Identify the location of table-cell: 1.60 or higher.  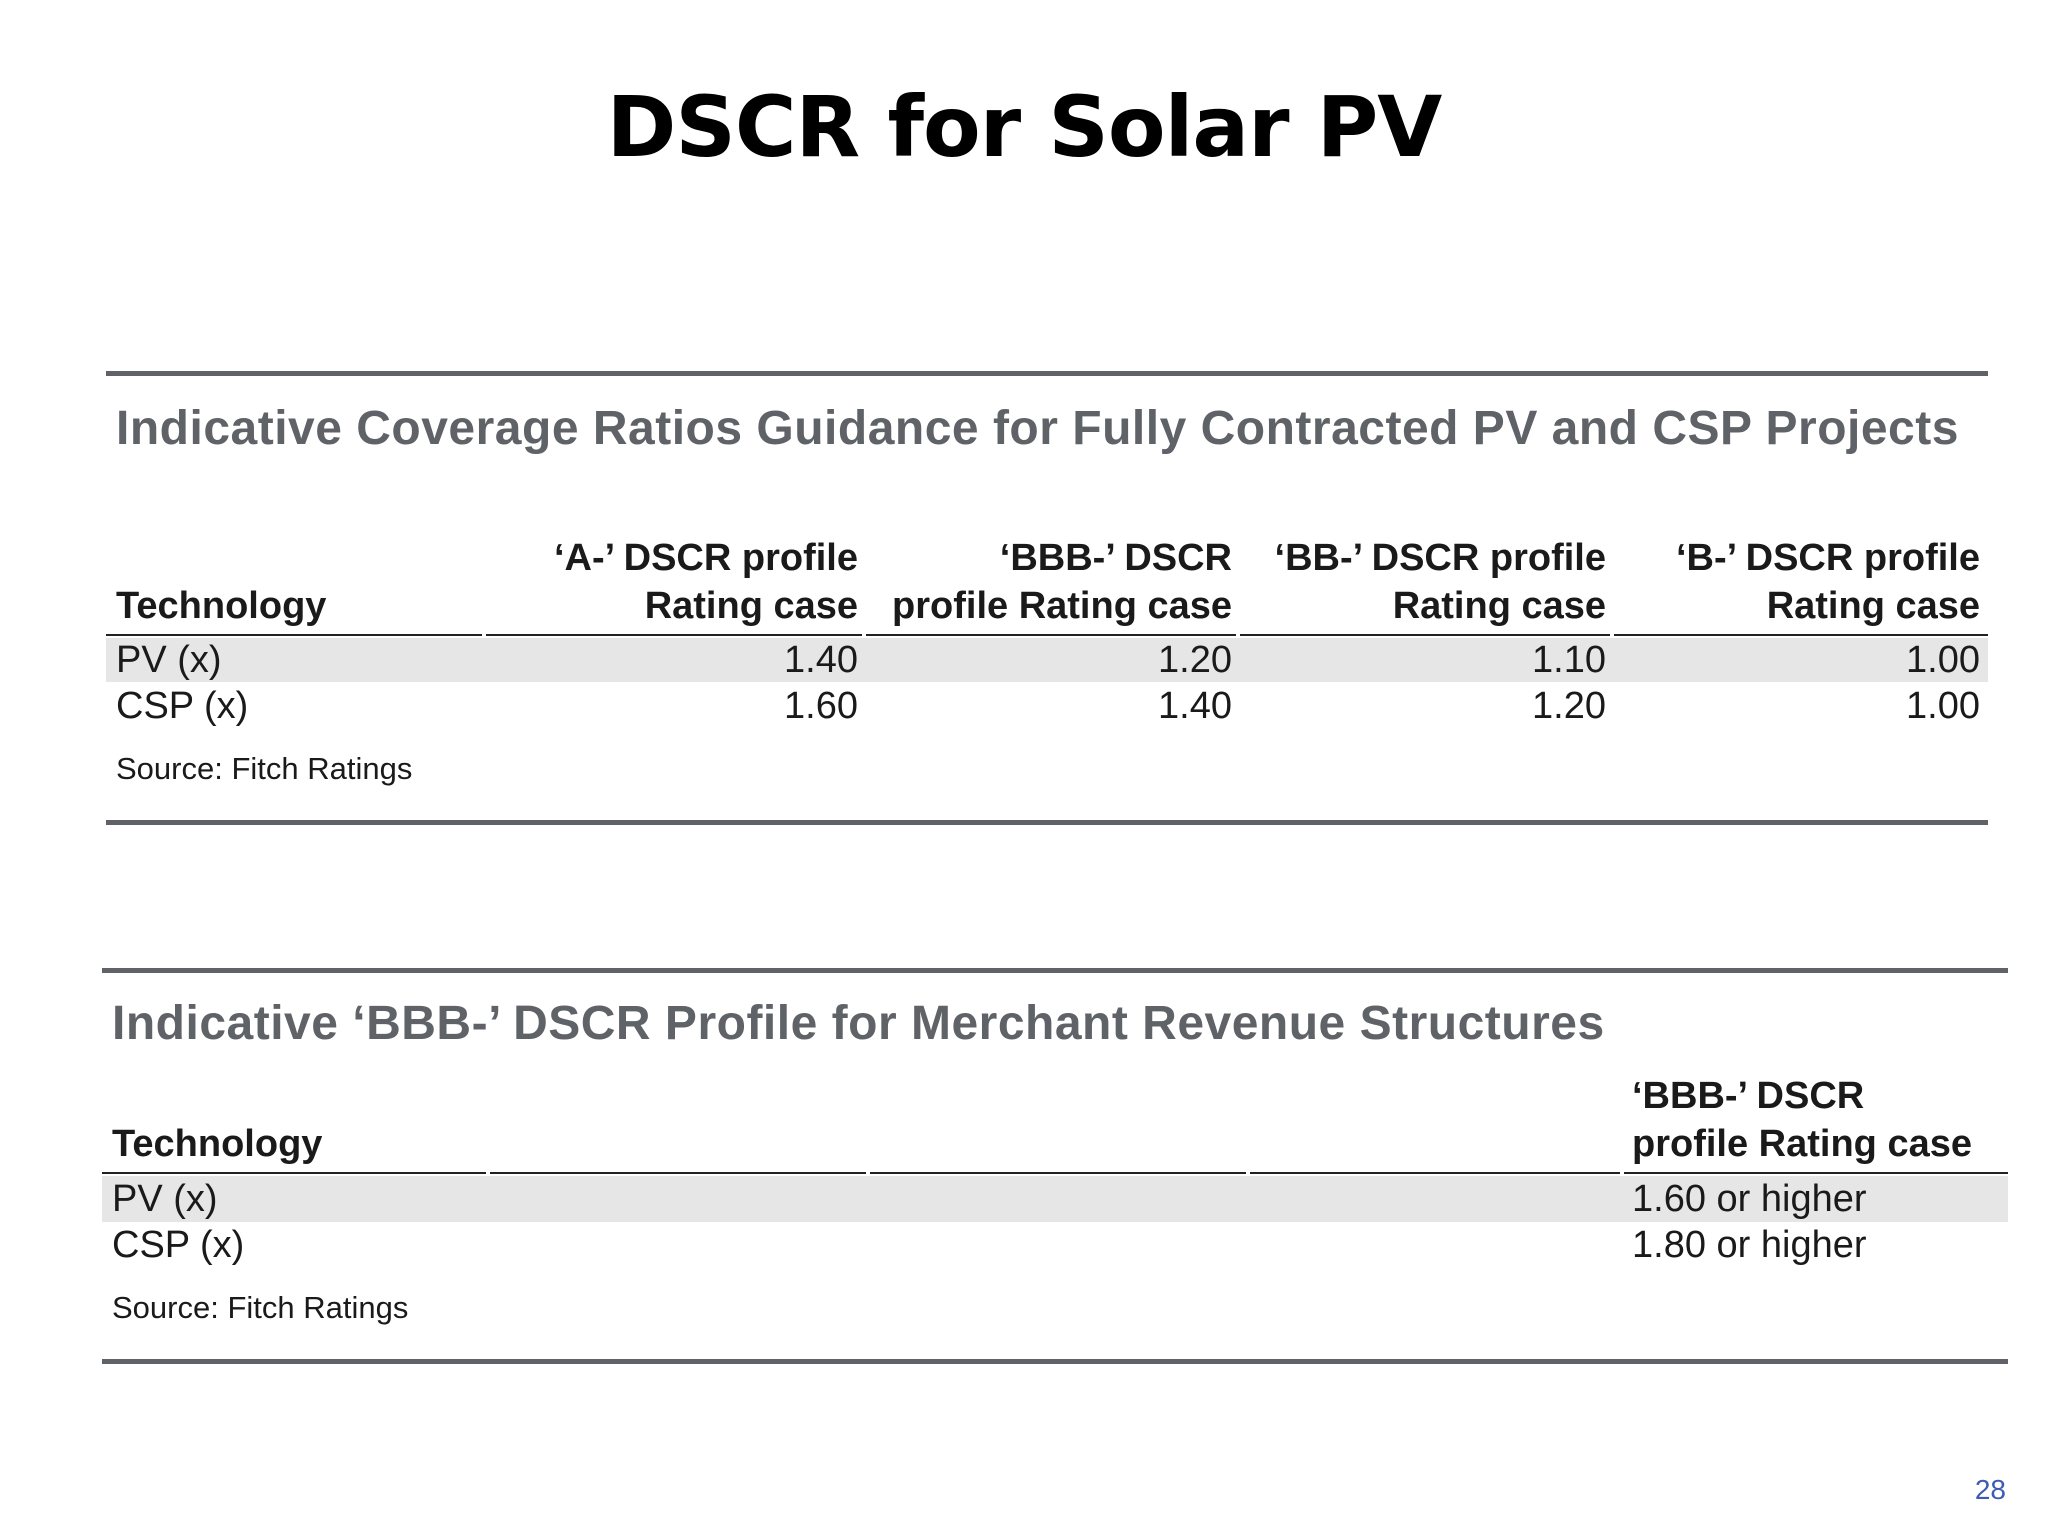
(1749, 1199).